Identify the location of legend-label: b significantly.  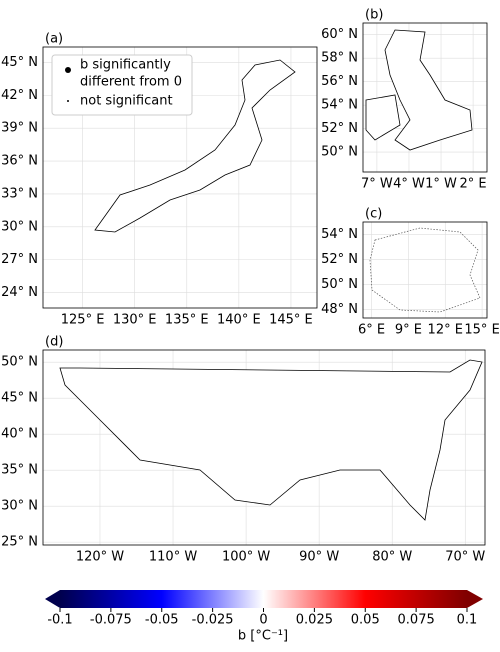
(125, 65).